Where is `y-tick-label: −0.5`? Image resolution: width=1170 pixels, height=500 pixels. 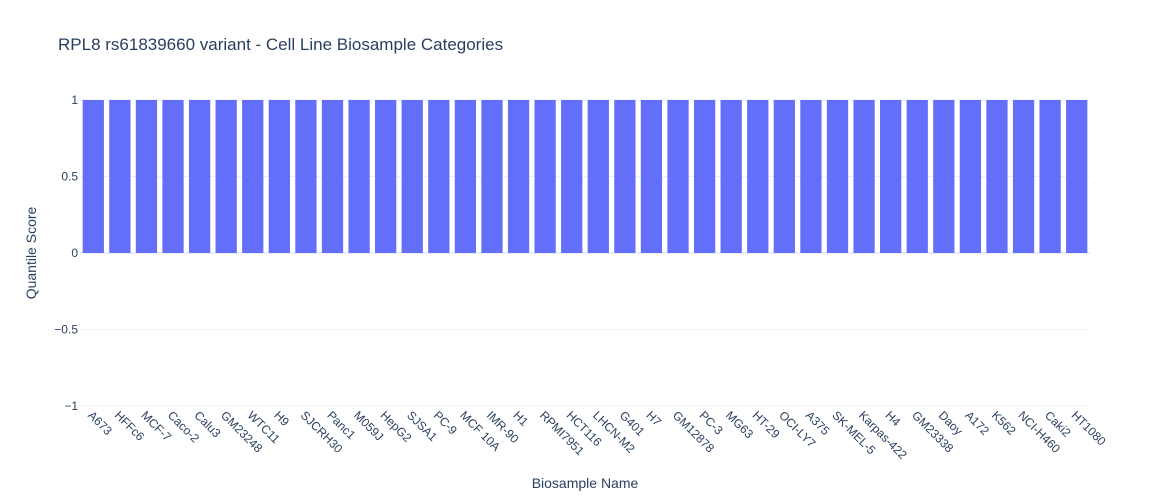
y-tick-label: −0.5 is located at coordinates (66, 330).